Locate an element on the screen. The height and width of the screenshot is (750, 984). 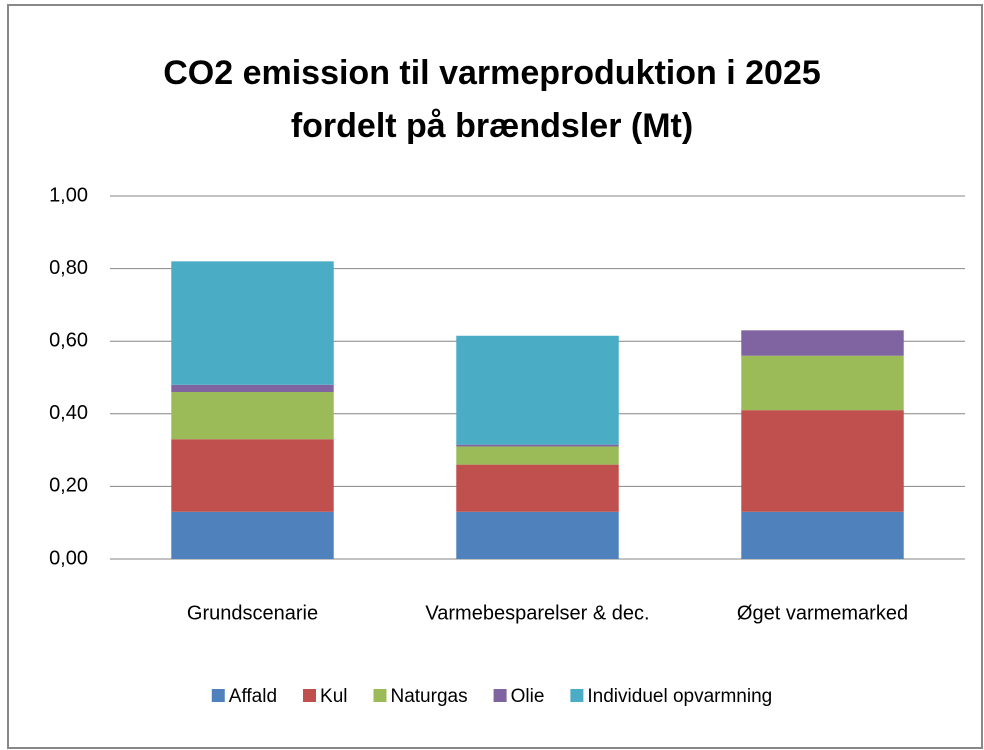
x-tick-label: Grundscenarie is located at coordinates (252, 613).